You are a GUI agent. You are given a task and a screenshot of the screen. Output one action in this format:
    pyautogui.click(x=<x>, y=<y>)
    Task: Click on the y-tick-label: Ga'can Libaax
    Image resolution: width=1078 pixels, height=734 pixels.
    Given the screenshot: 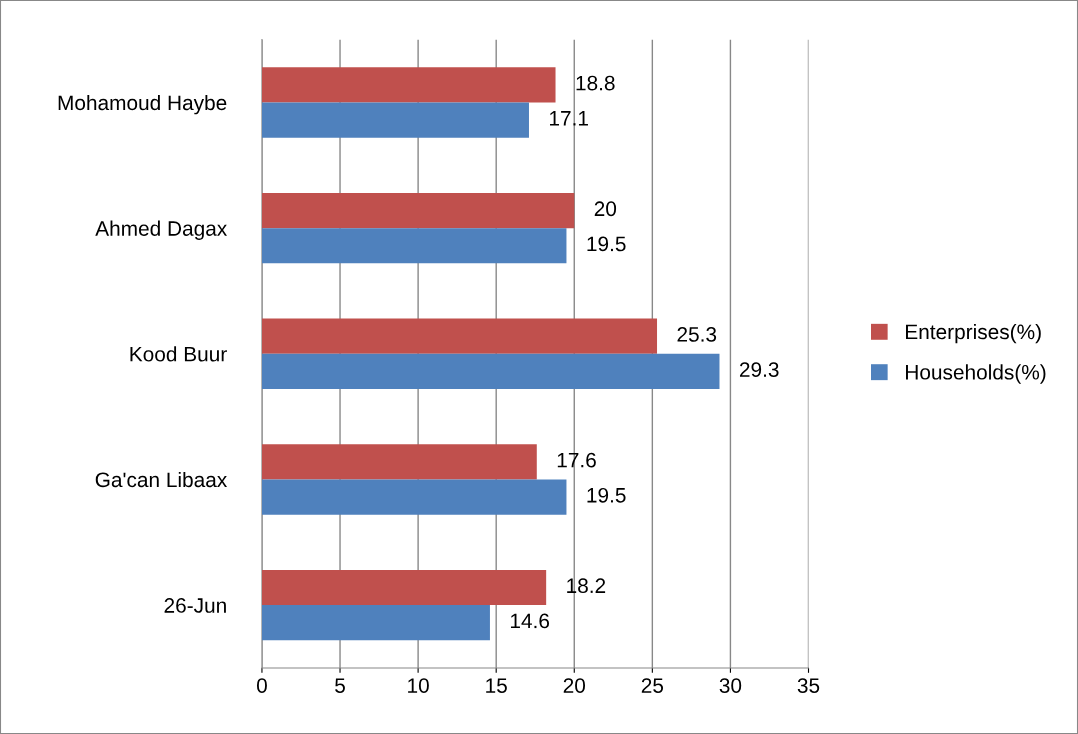 What is the action you would take?
    pyautogui.click(x=161, y=479)
    